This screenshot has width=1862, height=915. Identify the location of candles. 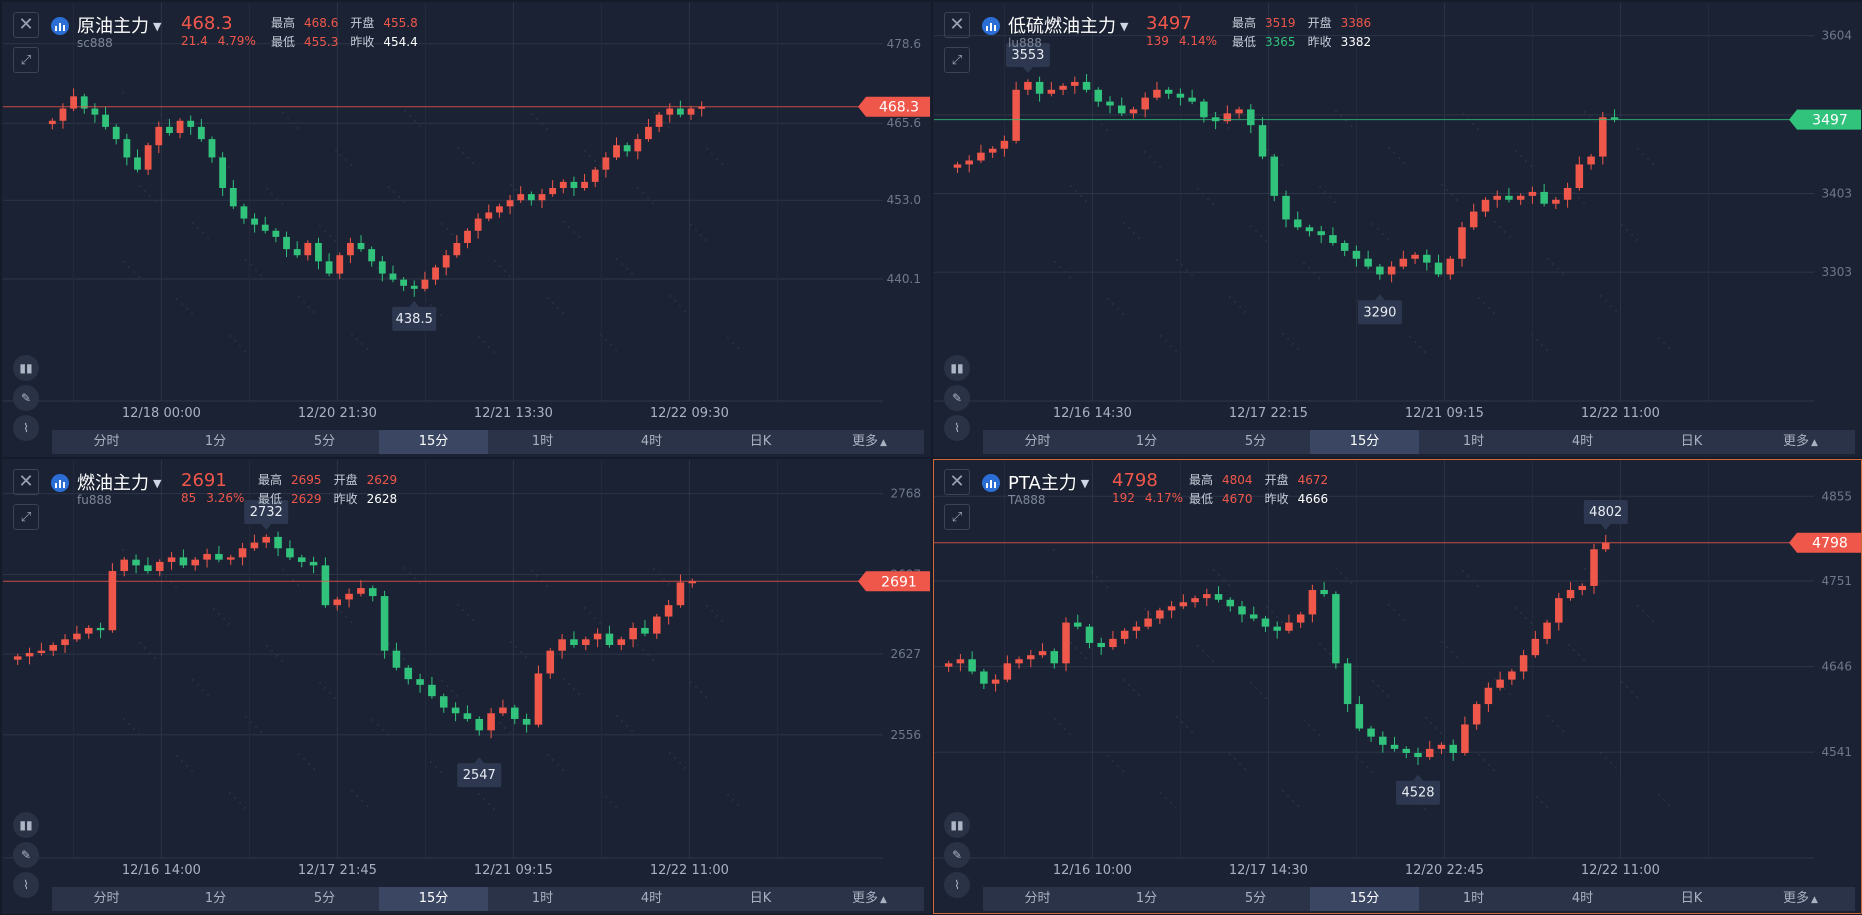
(377, 192).